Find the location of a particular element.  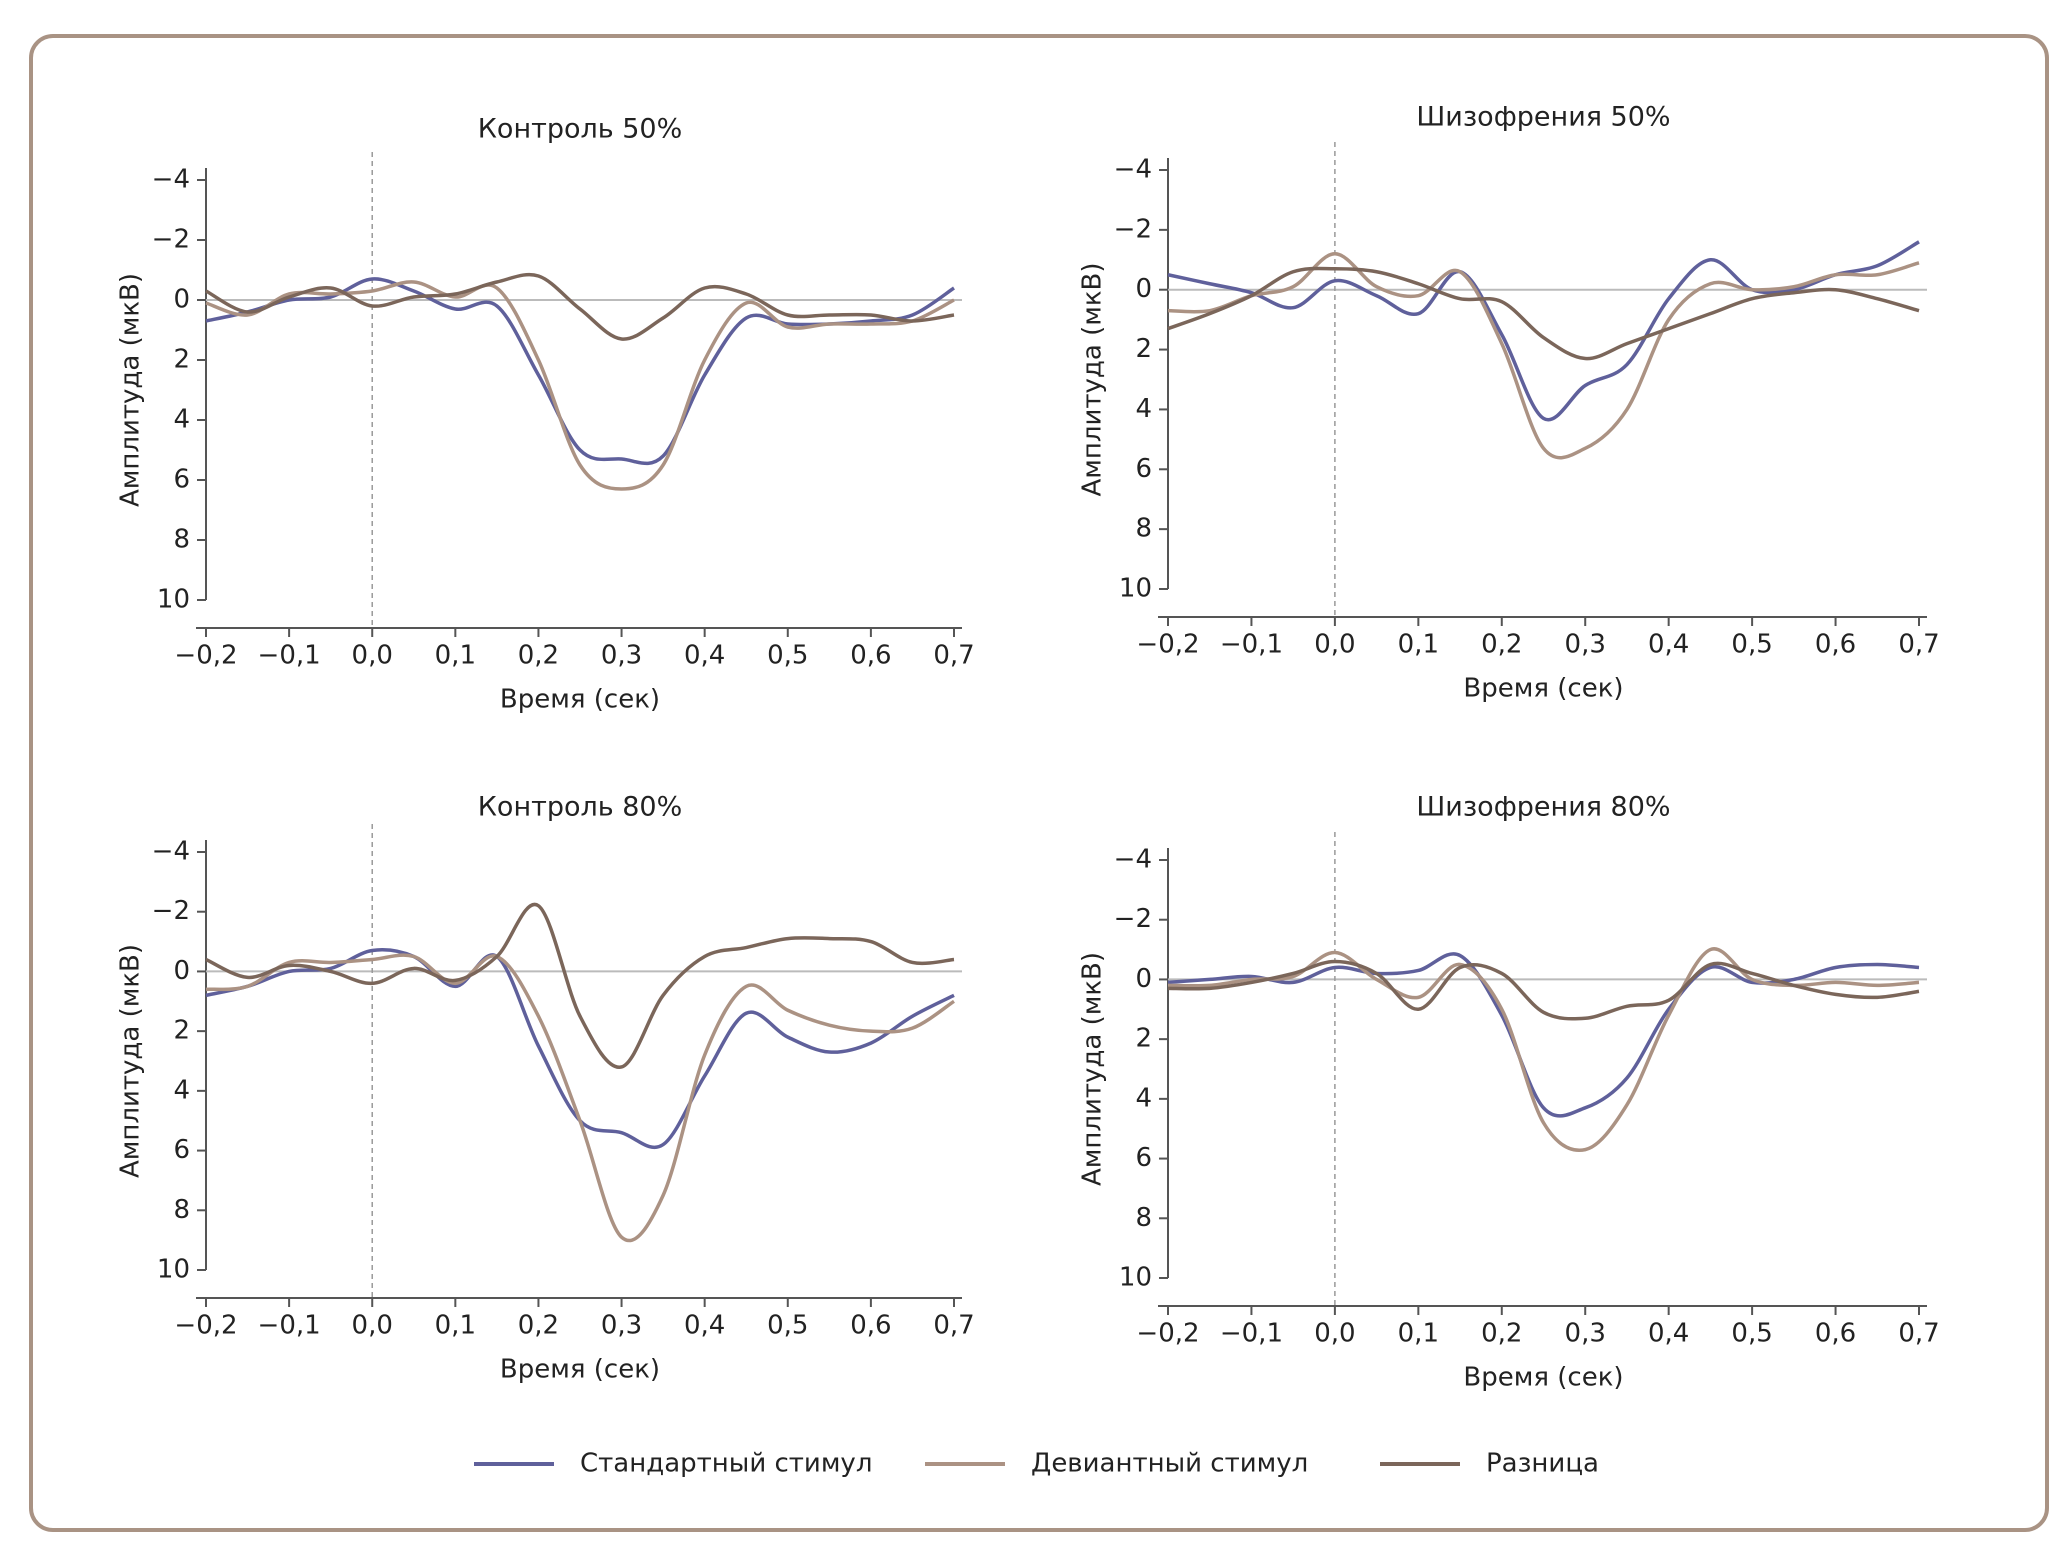

chart-title: Шизофрения 80% is located at coordinates (1543, 807).